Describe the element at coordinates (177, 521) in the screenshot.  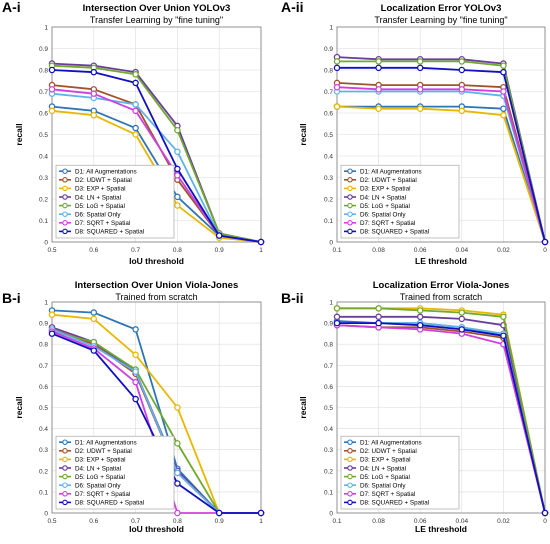
I see `x-tick-label: 0.8` at that location.